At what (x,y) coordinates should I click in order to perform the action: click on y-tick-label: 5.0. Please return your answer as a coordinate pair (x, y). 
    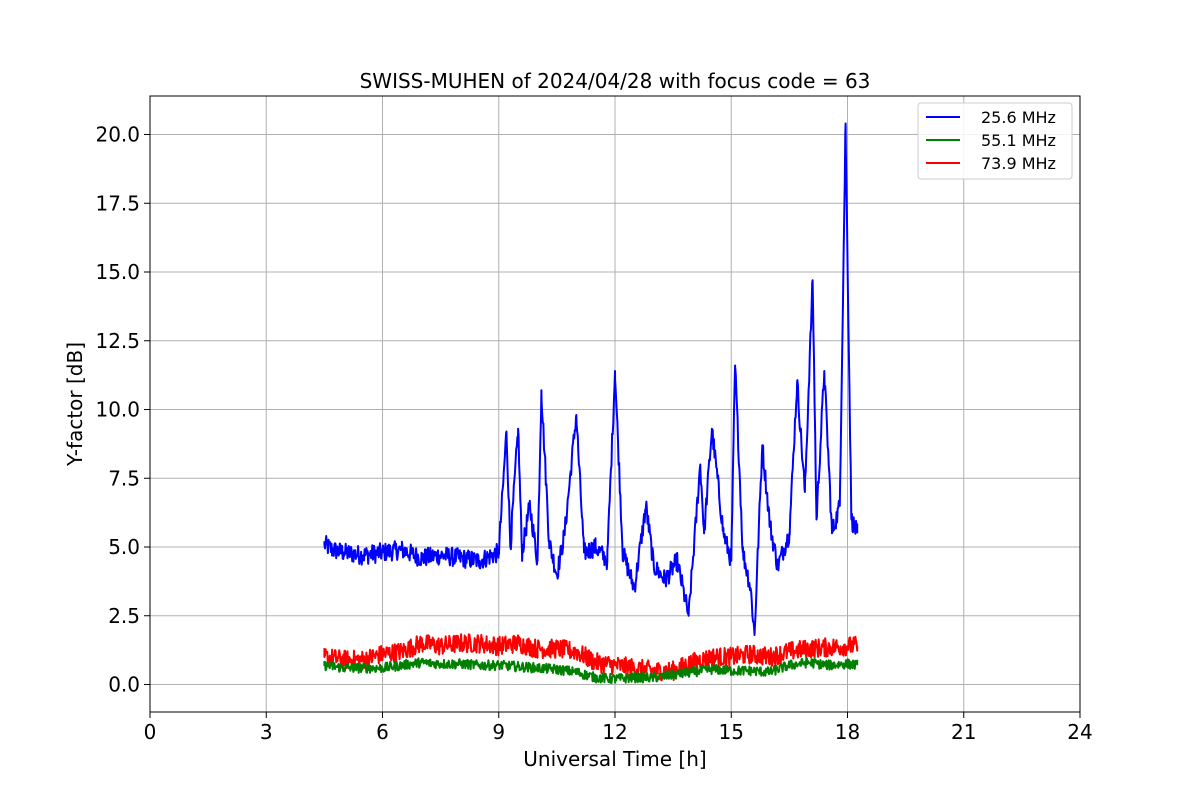
    Looking at the image, I should click on (124, 547).